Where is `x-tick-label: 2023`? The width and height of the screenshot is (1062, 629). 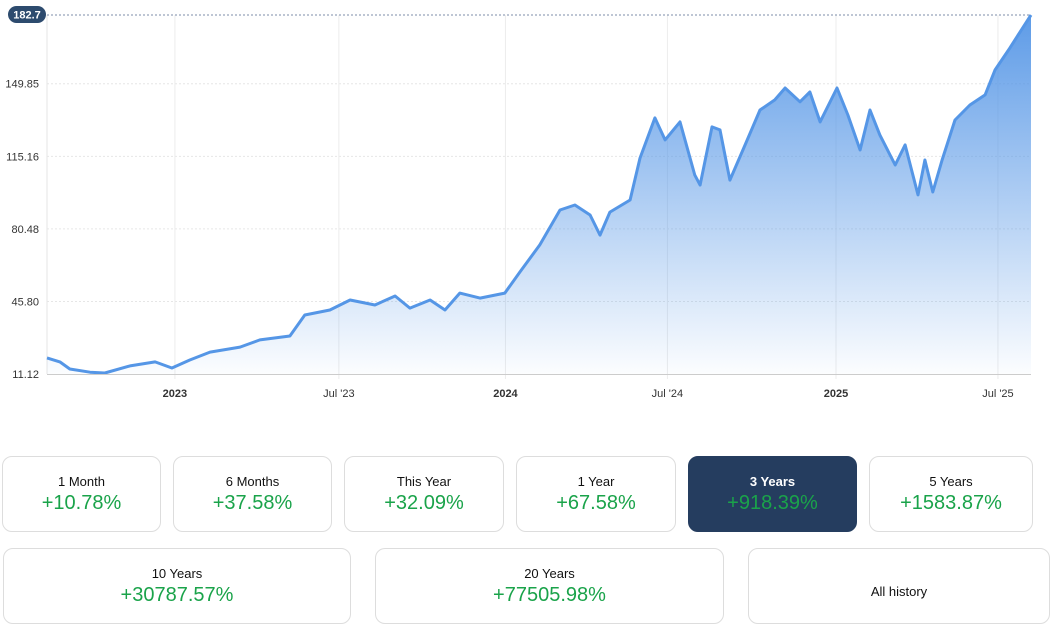
x-tick-label: 2023 is located at coordinates (175, 394).